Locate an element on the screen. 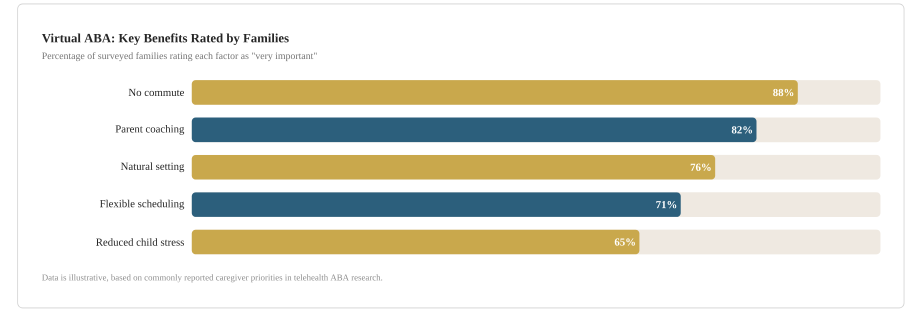  y-tick-label: Parent coaching is located at coordinates (150, 130).